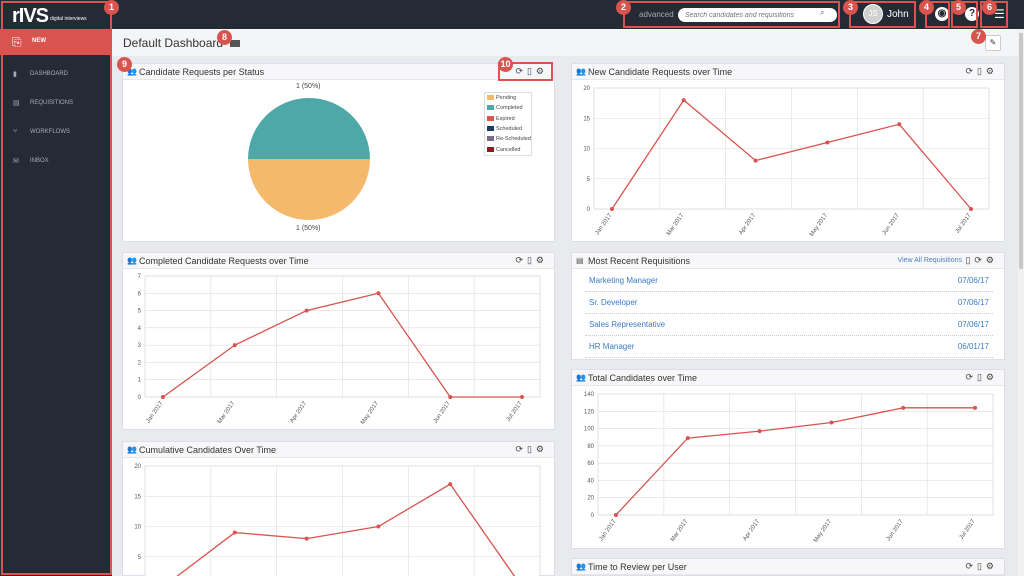  What do you see at coordinates (656, 14) in the screenshot?
I see `advanced-search-link: advanced` at bounding box center [656, 14].